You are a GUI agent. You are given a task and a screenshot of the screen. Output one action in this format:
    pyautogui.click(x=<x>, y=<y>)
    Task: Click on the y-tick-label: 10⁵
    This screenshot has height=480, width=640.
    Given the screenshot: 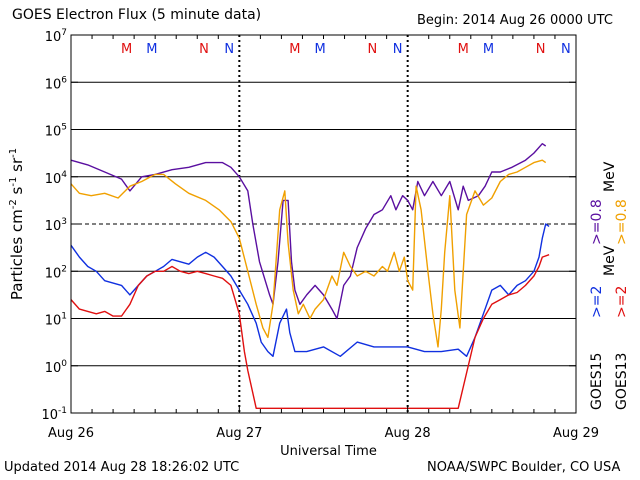 What is the action you would take?
    pyautogui.click(x=56, y=131)
    